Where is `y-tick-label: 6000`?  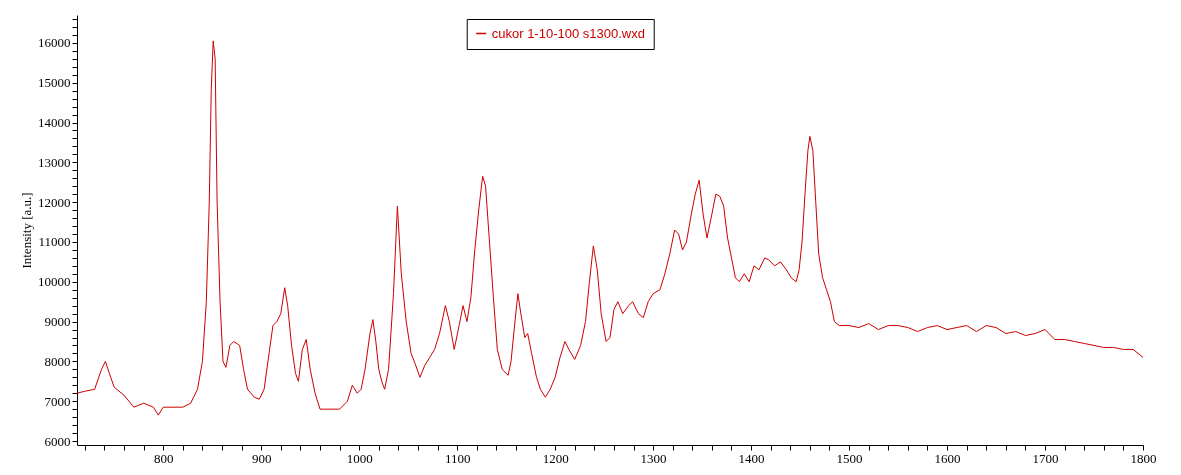 y-tick-label: 6000 is located at coordinates (57, 441).